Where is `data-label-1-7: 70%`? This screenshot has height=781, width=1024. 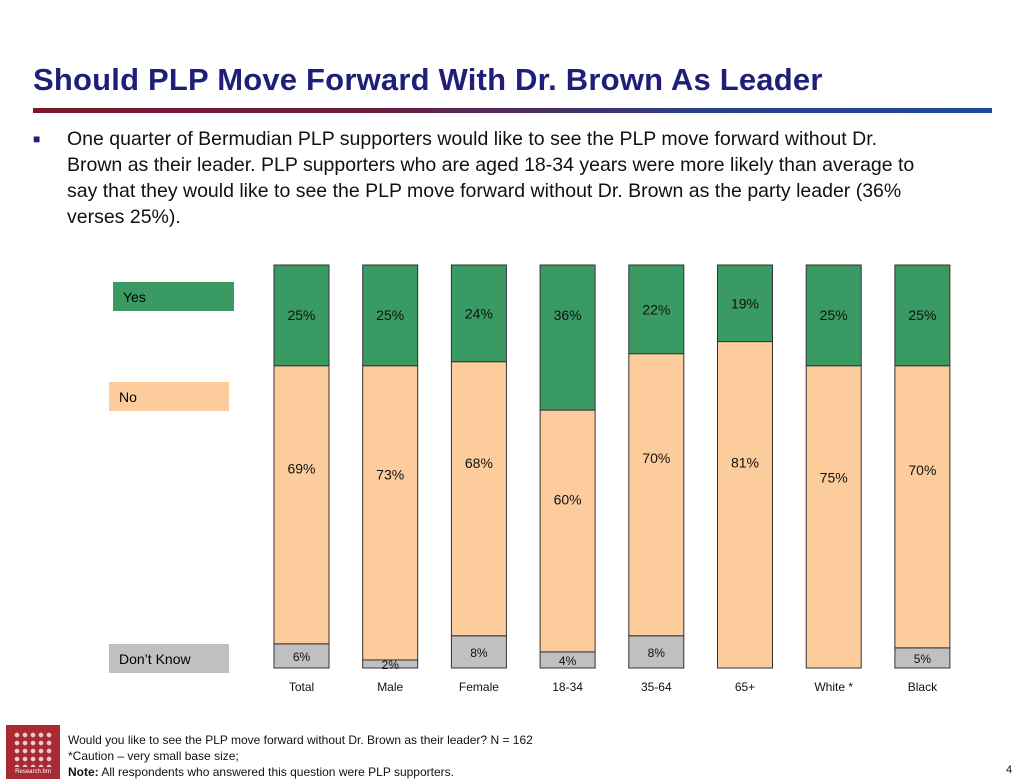
data-label-1-7: 70% is located at coordinates (922, 470).